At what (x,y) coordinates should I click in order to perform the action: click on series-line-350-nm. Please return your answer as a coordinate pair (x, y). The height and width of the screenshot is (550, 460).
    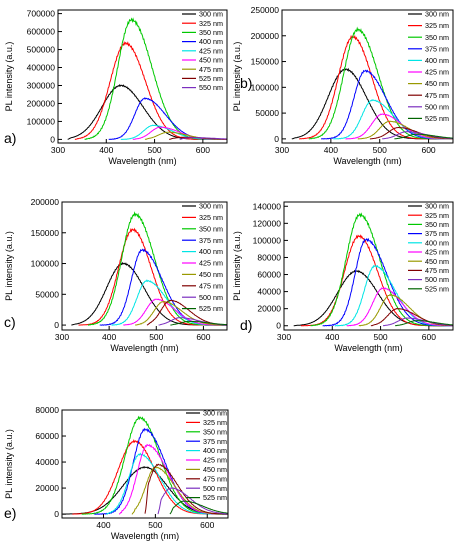
    Looking at the image, I should click on (381, 269).